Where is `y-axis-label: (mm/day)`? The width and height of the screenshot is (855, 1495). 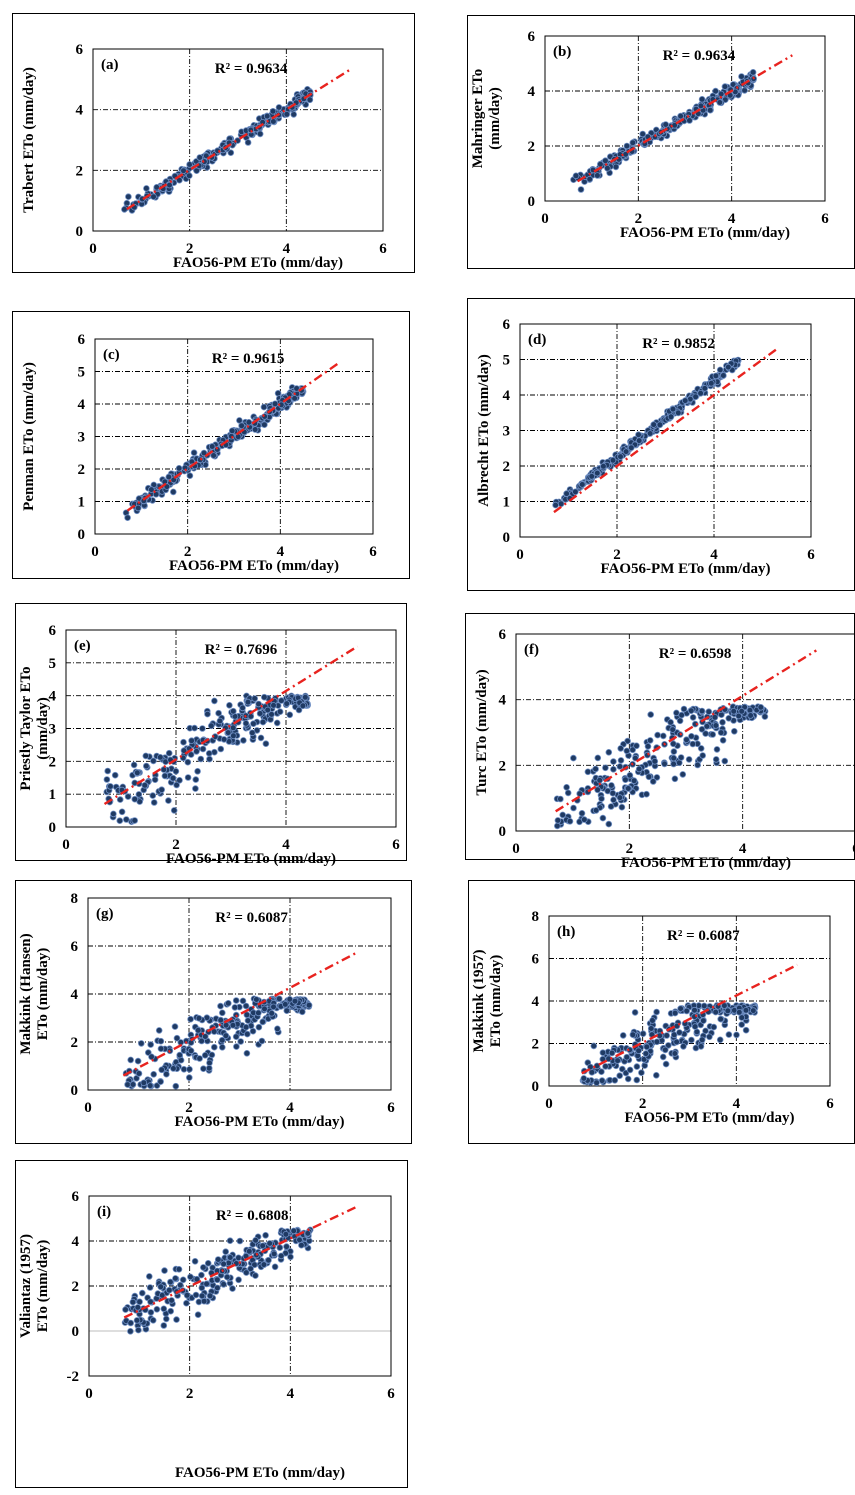 y-axis-label: (mm/day) is located at coordinates (43, 728).